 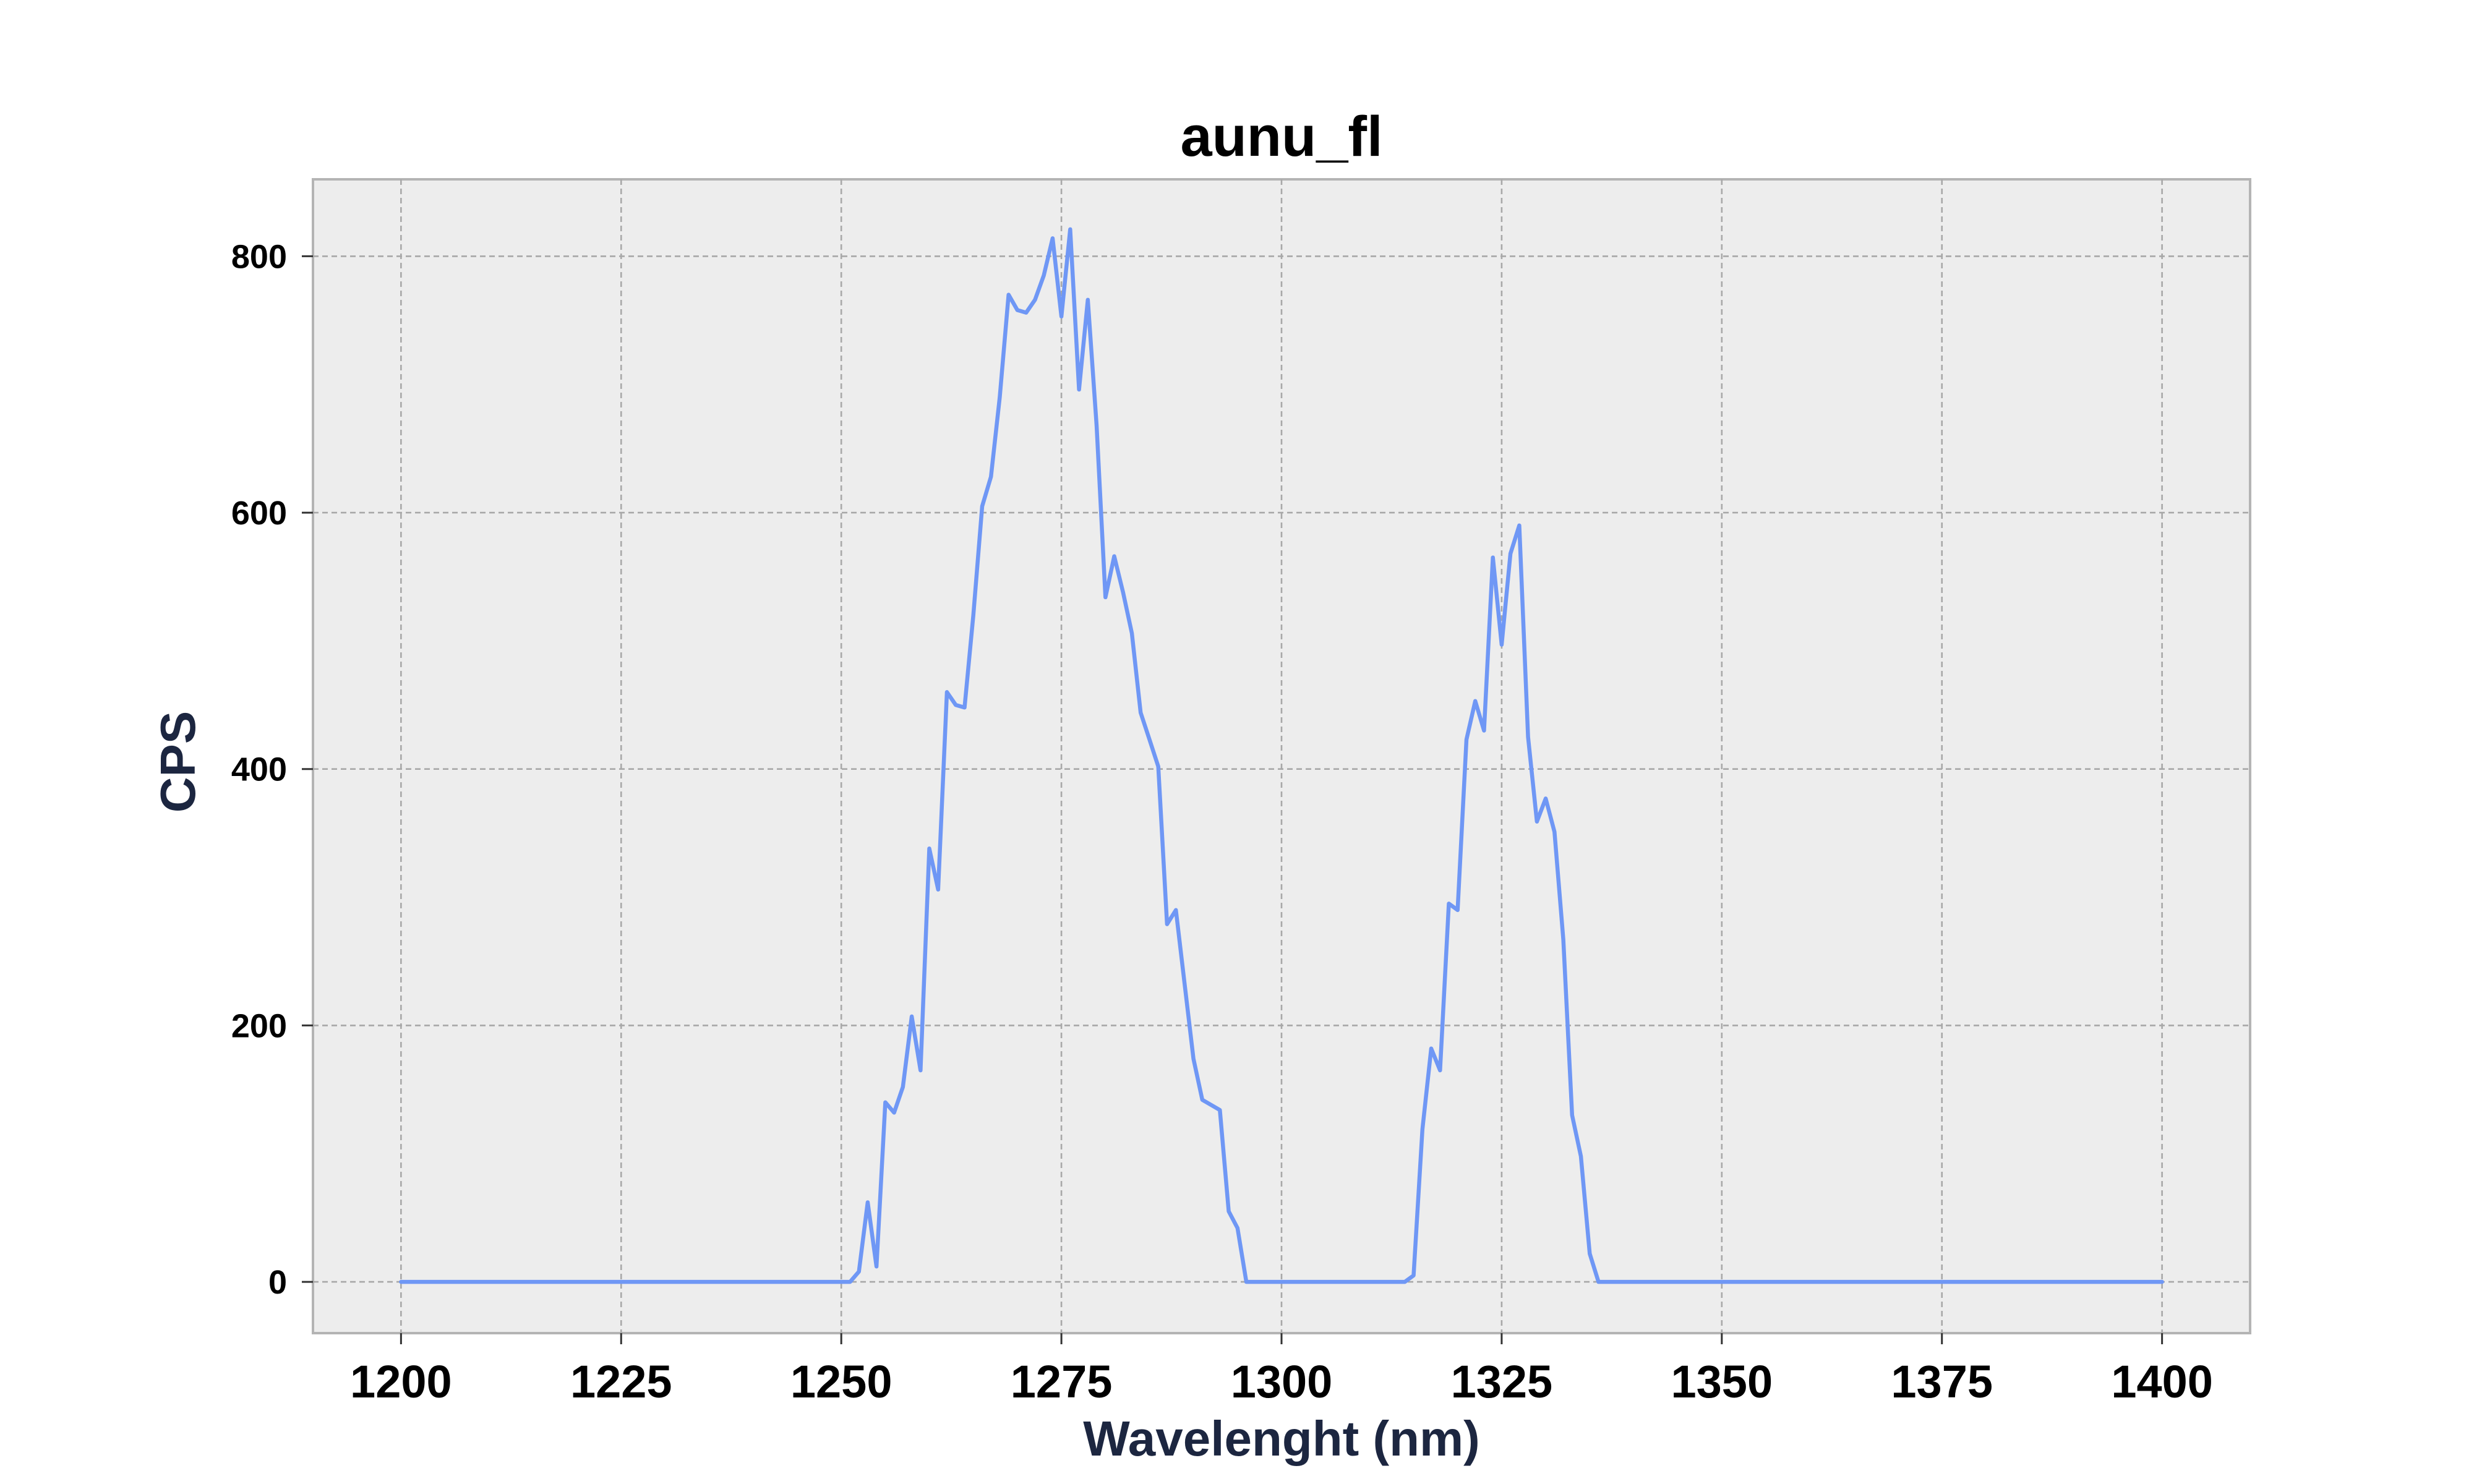 I want to click on x-tick-label: 1200, so click(x=401, y=1381).